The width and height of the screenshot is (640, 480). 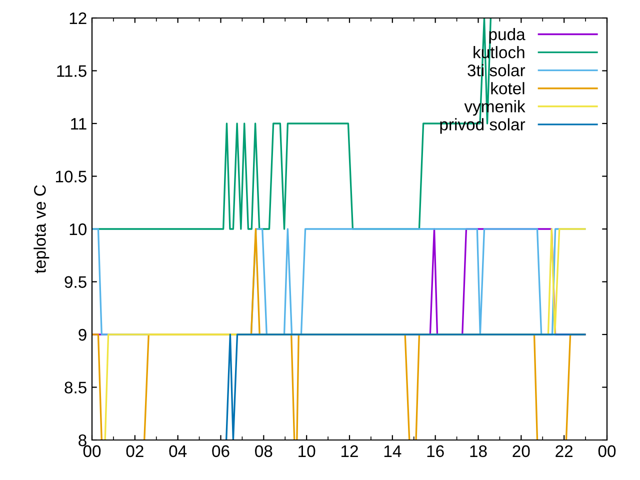 I want to click on x-tick-label: 14, so click(x=393, y=451).